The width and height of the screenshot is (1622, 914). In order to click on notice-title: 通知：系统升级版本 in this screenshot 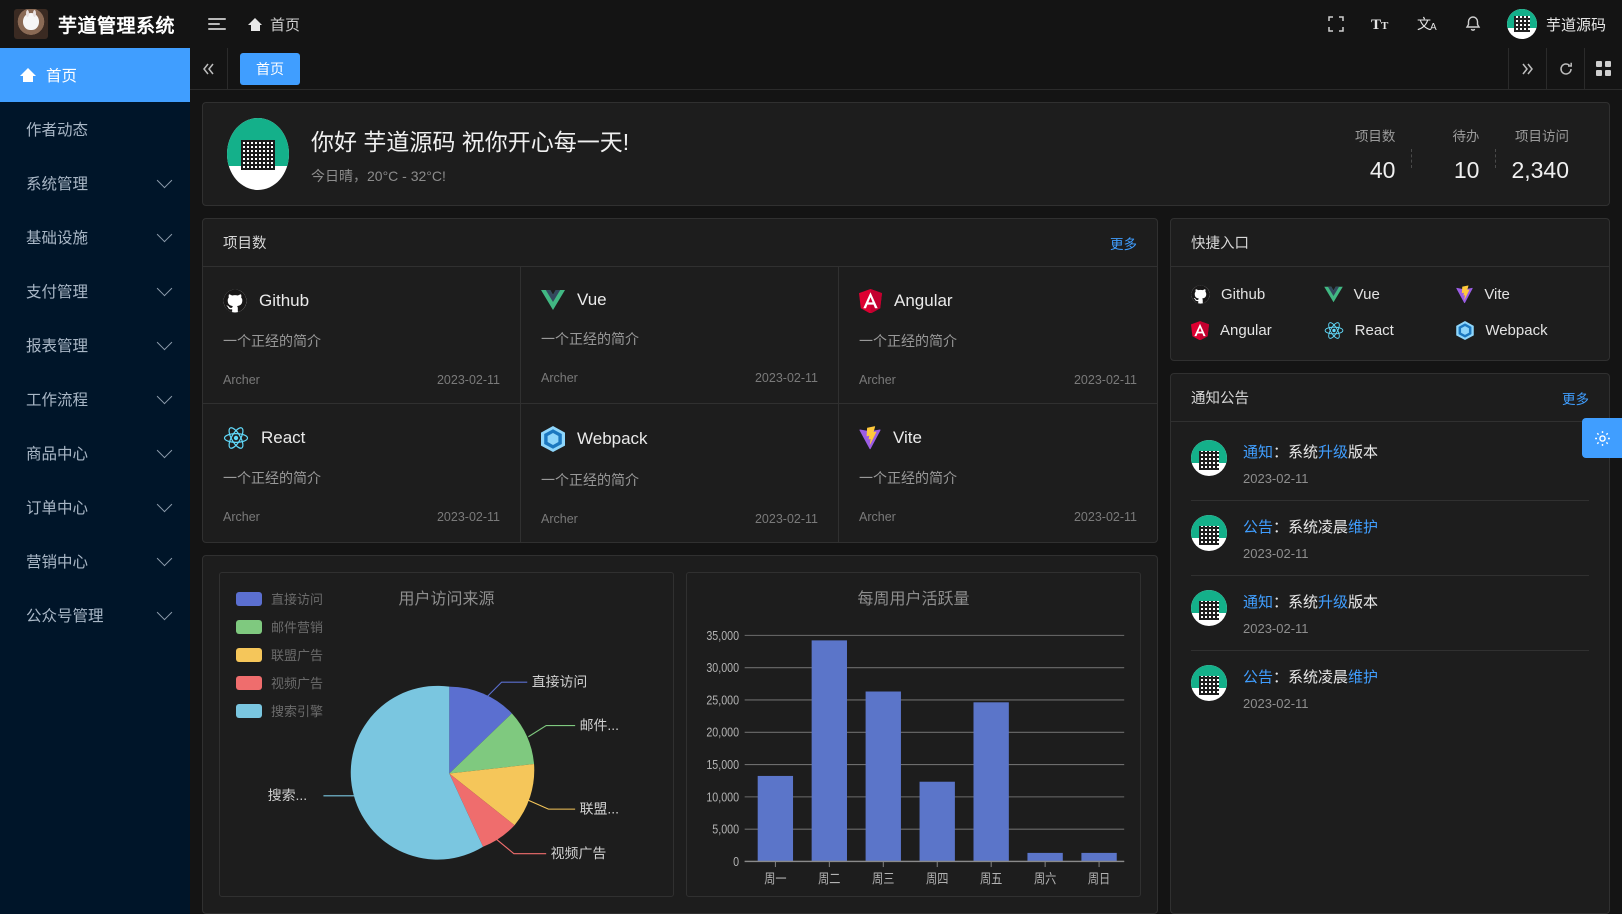, I will do `click(1310, 601)`.